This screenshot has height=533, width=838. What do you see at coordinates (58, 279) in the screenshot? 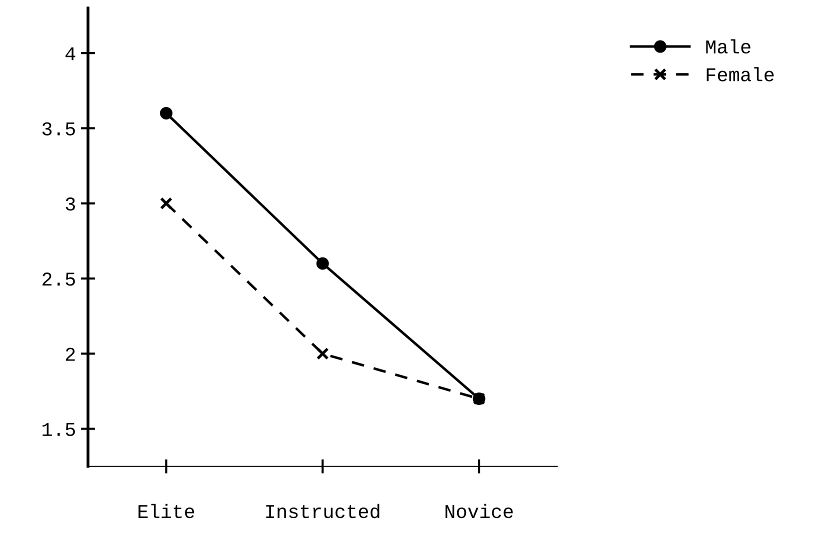
I see `y-tick-label: 2.5` at bounding box center [58, 279].